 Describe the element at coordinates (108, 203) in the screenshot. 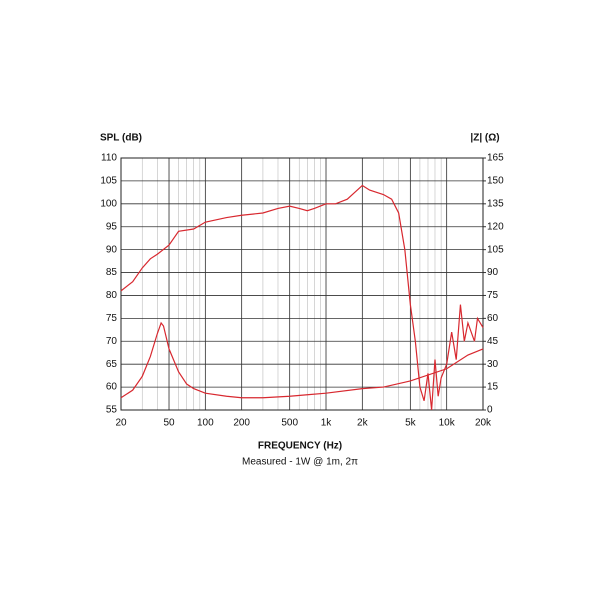

I see `y-tick-label: 100` at that location.